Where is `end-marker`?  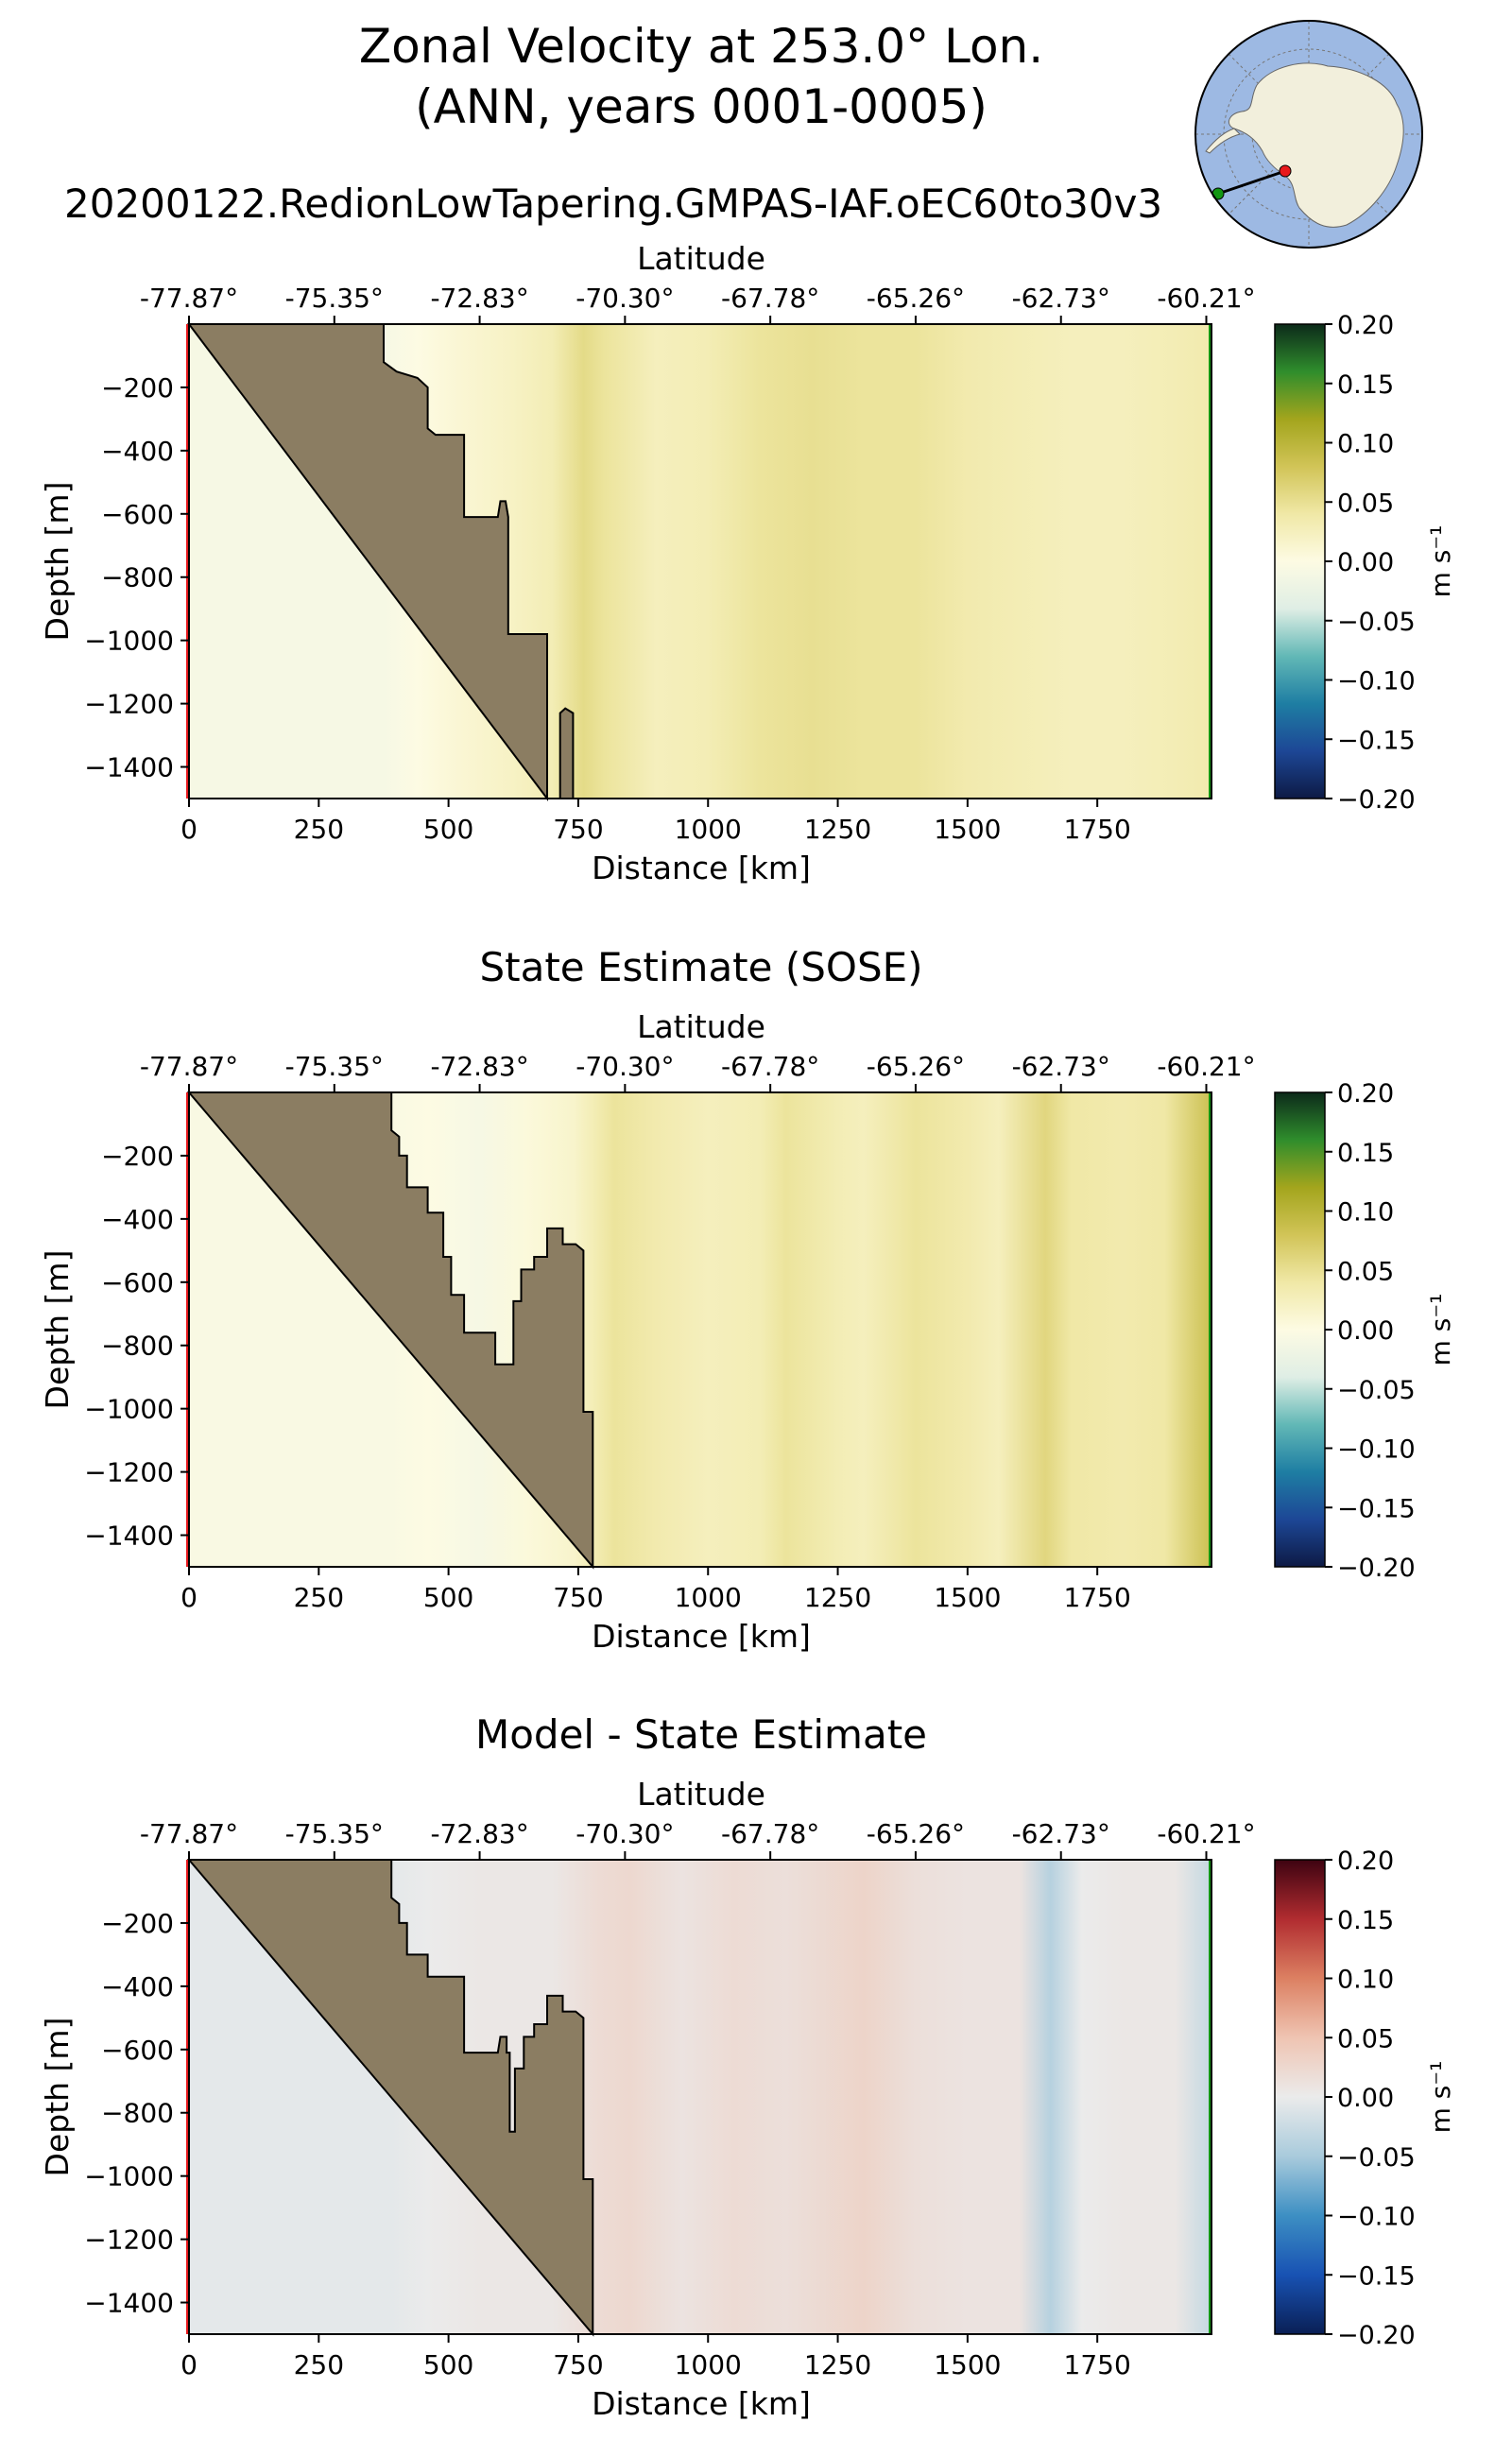 end-marker is located at coordinates (1210, 1329).